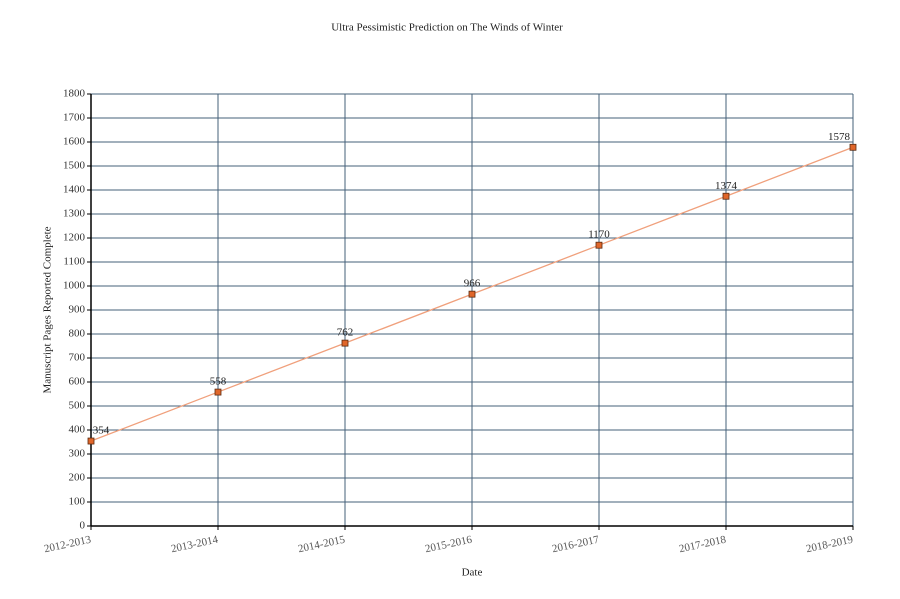 Image resolution: width=900 pixels, height=599 pixels. What do you see at coordinates (77, 478) in the screenshot?
I see `y-tick-label: 200` at bounding box center [77, 478].